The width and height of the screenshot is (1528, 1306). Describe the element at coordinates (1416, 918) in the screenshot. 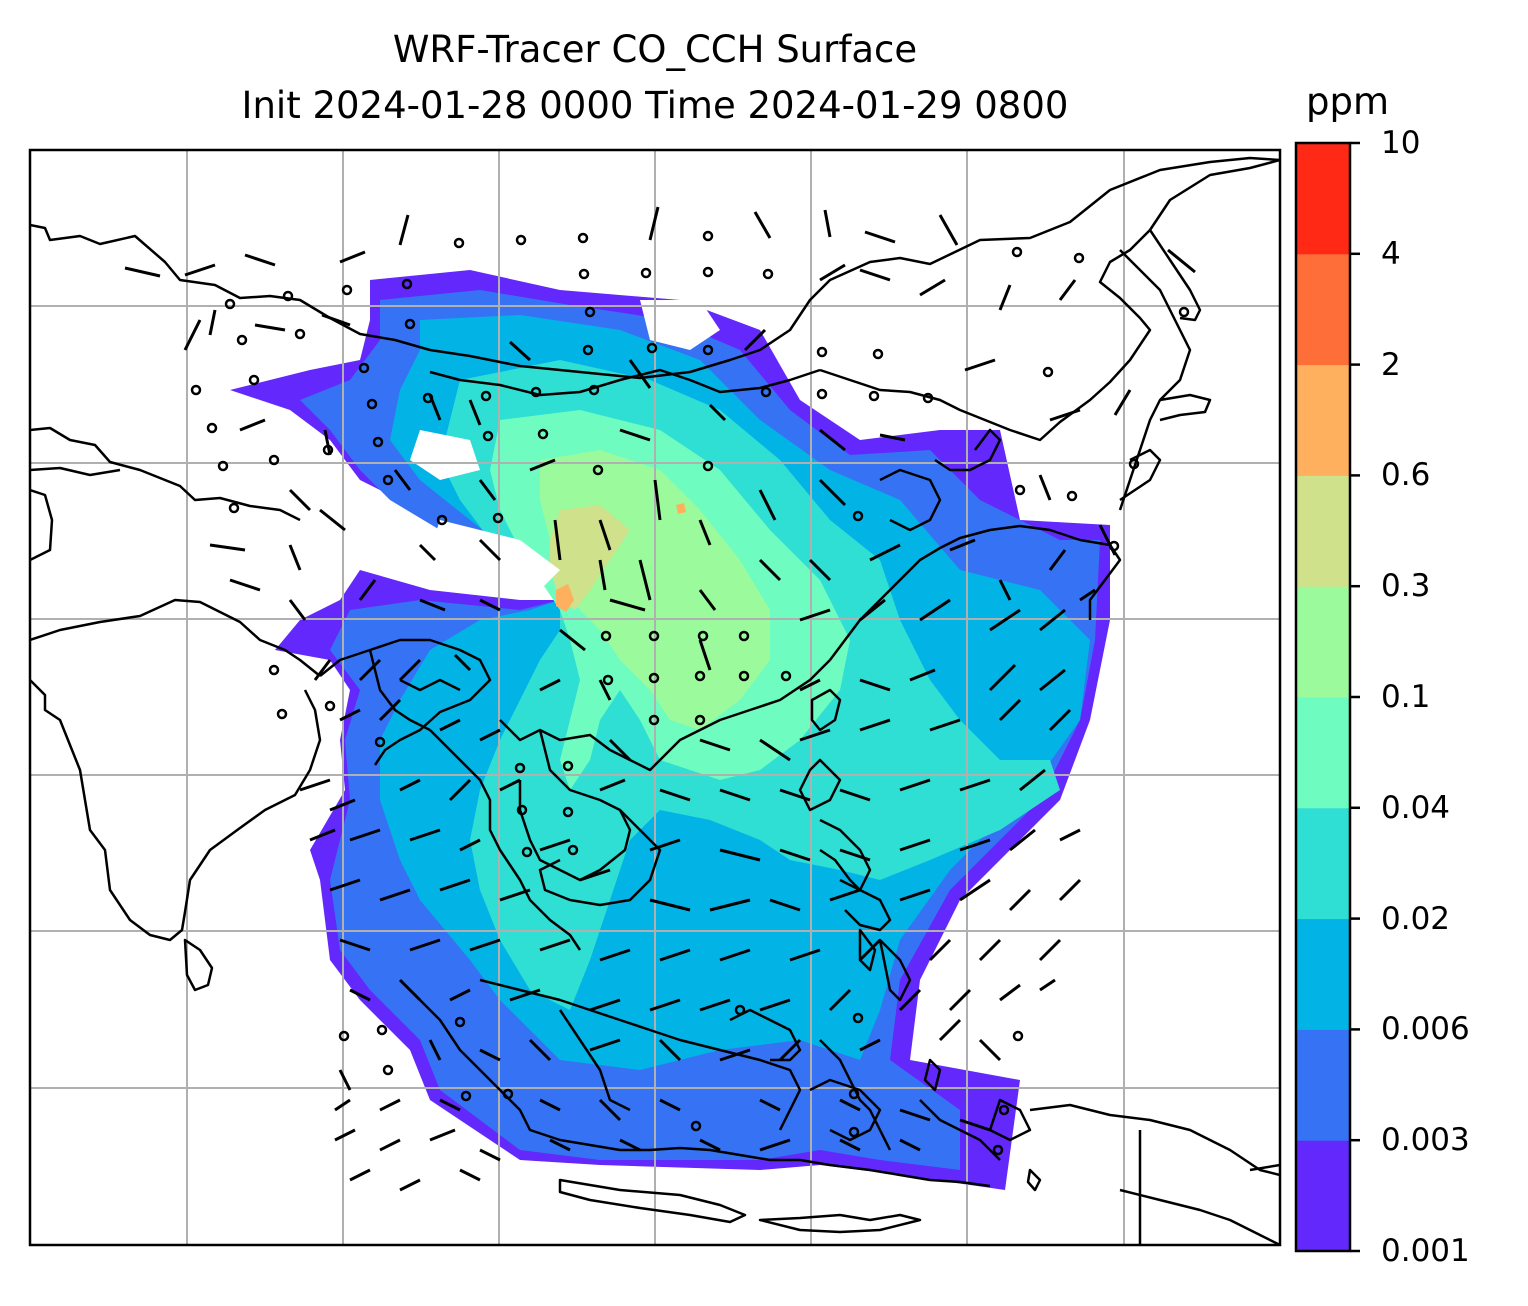

I see `colorbar-tick-label: 0.02` at that location.